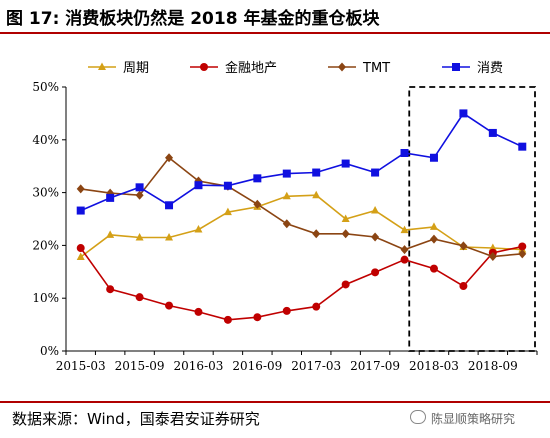 This screenshot has height=438, width=550. I want to click on data-source: 数据来源：Wind，国泰君安证券研究, so click(136, 419).